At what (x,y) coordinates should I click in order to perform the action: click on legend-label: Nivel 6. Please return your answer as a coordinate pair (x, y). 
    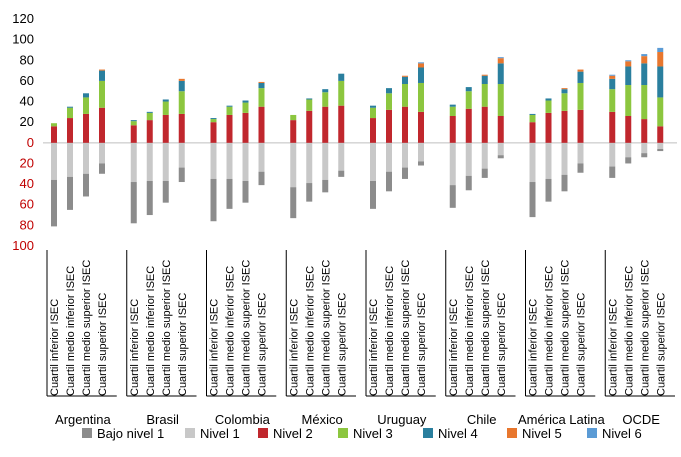
    Looking at the image, I should click on (622, 433).